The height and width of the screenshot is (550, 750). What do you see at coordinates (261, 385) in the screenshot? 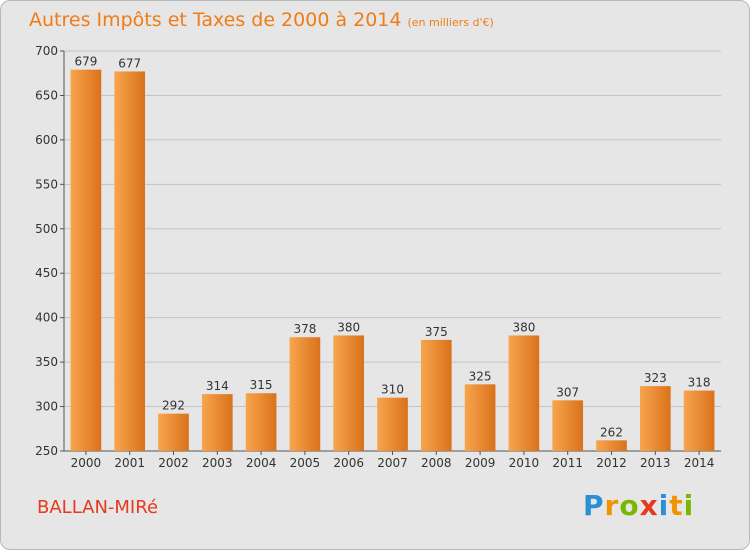
I see `value-label: 315` at bounding box center [261, 385].